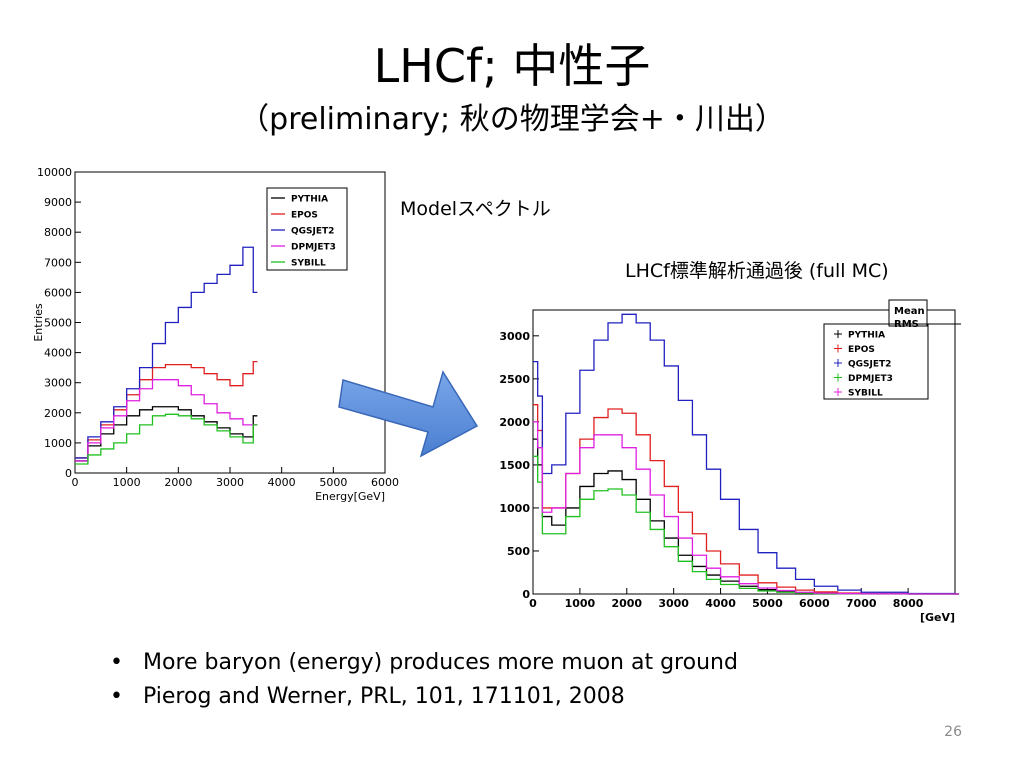 The width and height of the screenshot is (1024, 768). Describe the element at coordinates (514, 379) in the screenshot. I see `y-tick-label: 2500` at that location.